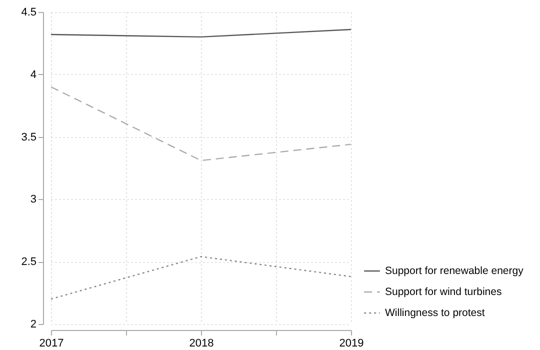 The width and height of the screenshot is (540, 350). What do you see at coordinates (454, 271) in the screenshot?
I see `legend-label: Support for renewable energy` at bounding box center [454, 271].